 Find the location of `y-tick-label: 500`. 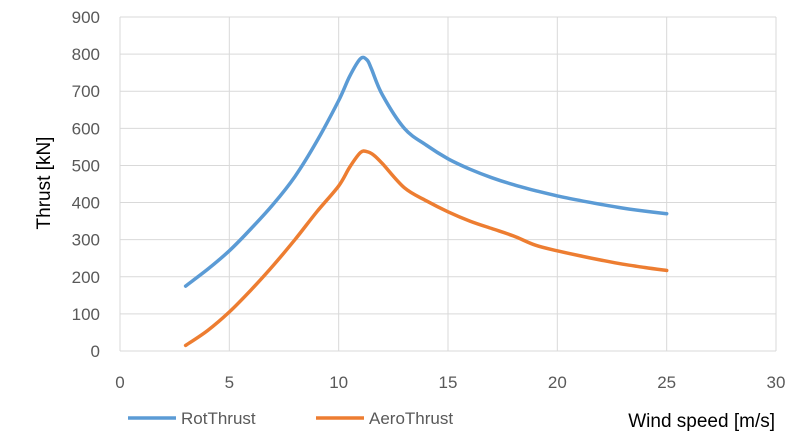

y-tick-label: 500 is located at coordinates (86, 165).